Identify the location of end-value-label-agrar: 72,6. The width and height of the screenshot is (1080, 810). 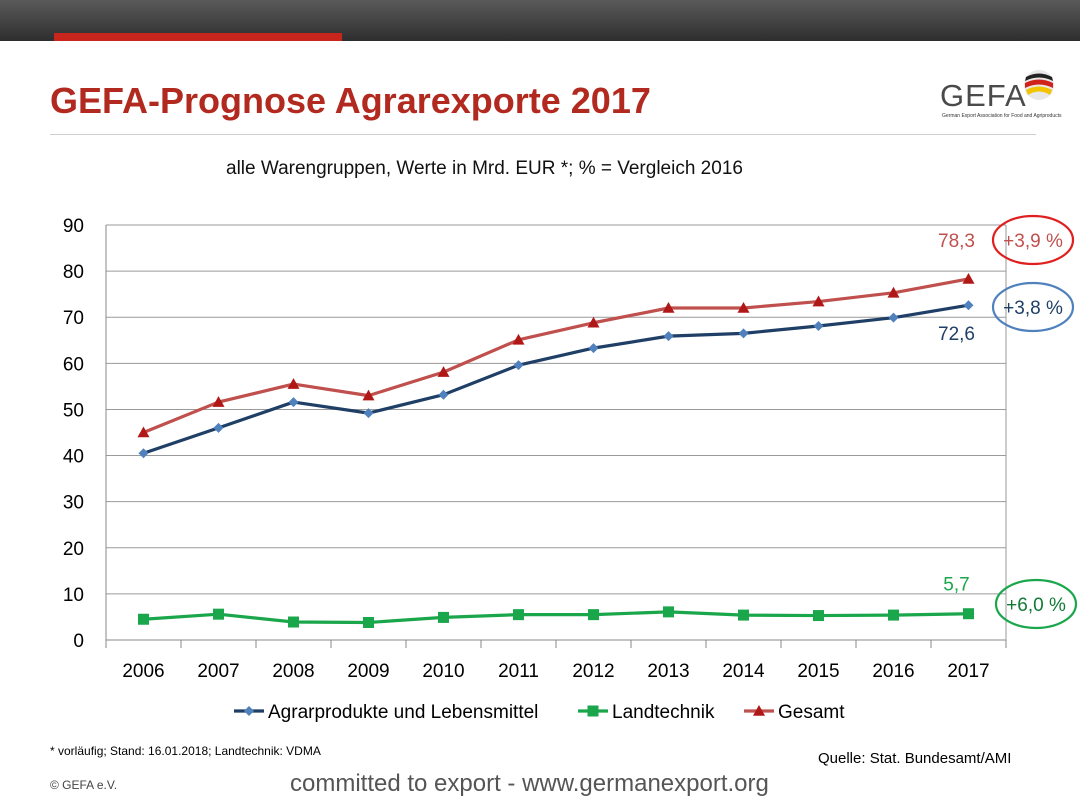
(956, 334).